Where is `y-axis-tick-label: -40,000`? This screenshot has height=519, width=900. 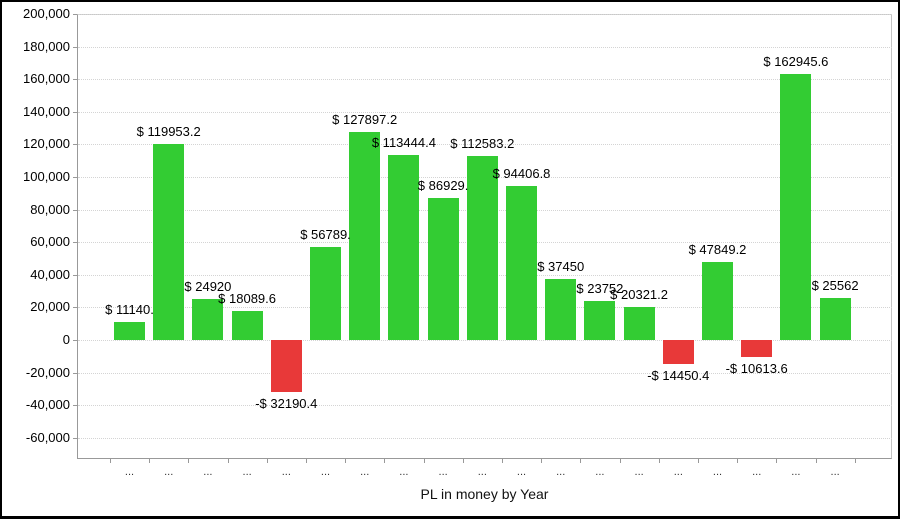 y-axis-tick-label: -40,000 is located at coordinates (47, 405).